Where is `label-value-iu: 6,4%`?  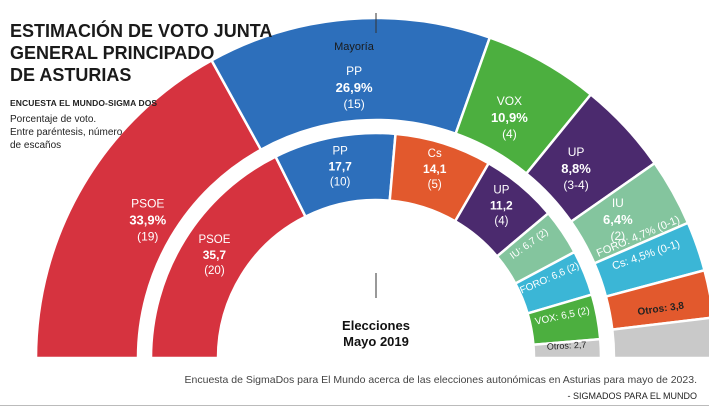 label-value-iu: 6,4% is located at coordinates (618, 219).